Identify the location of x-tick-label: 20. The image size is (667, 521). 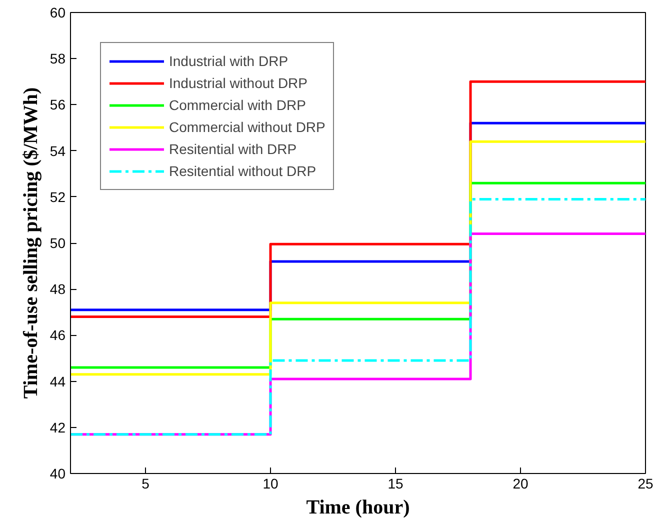
(520, 484).